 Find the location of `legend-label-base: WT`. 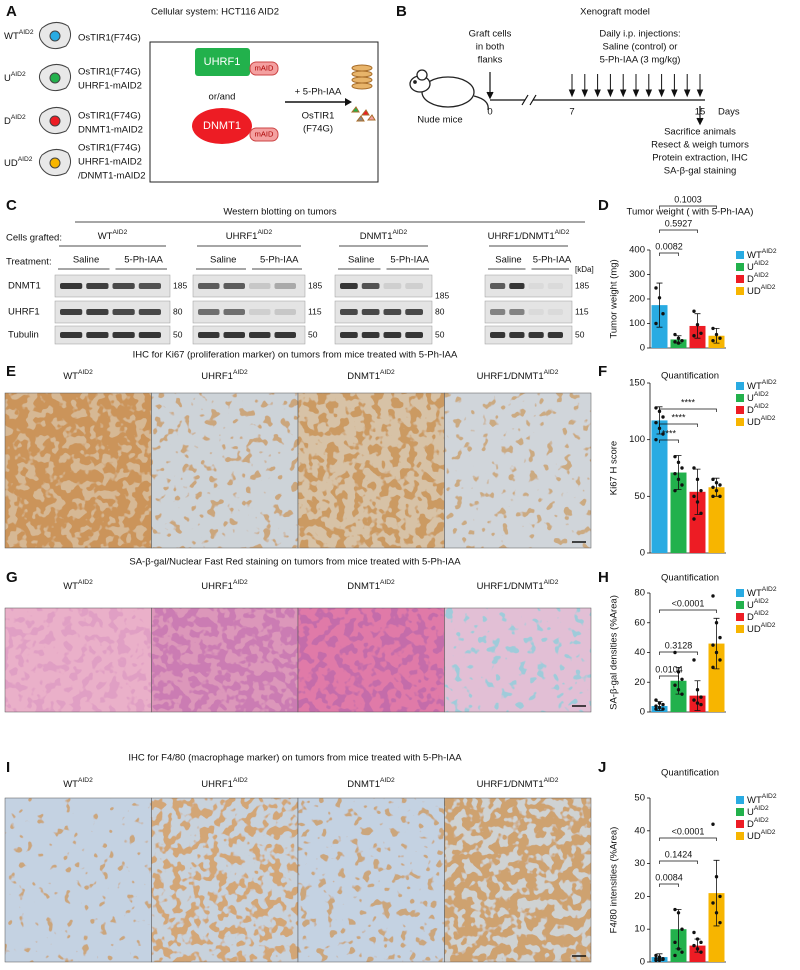

legend-label-base: WT is located at coordinates (754, 800).